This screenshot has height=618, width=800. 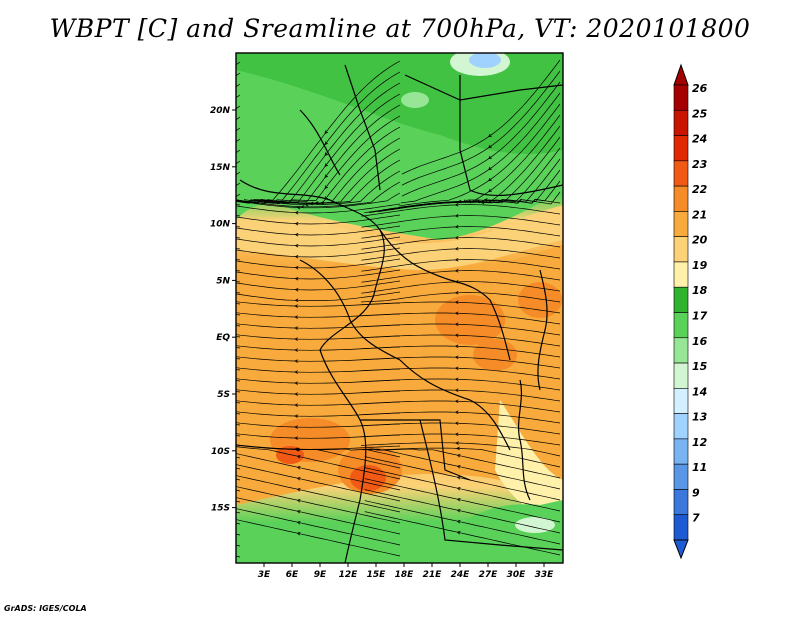 What do you see at coordinates (223, 338) in the screenshot?
I see `lat-tick-label: EQ` at bounding box center [223, 338].